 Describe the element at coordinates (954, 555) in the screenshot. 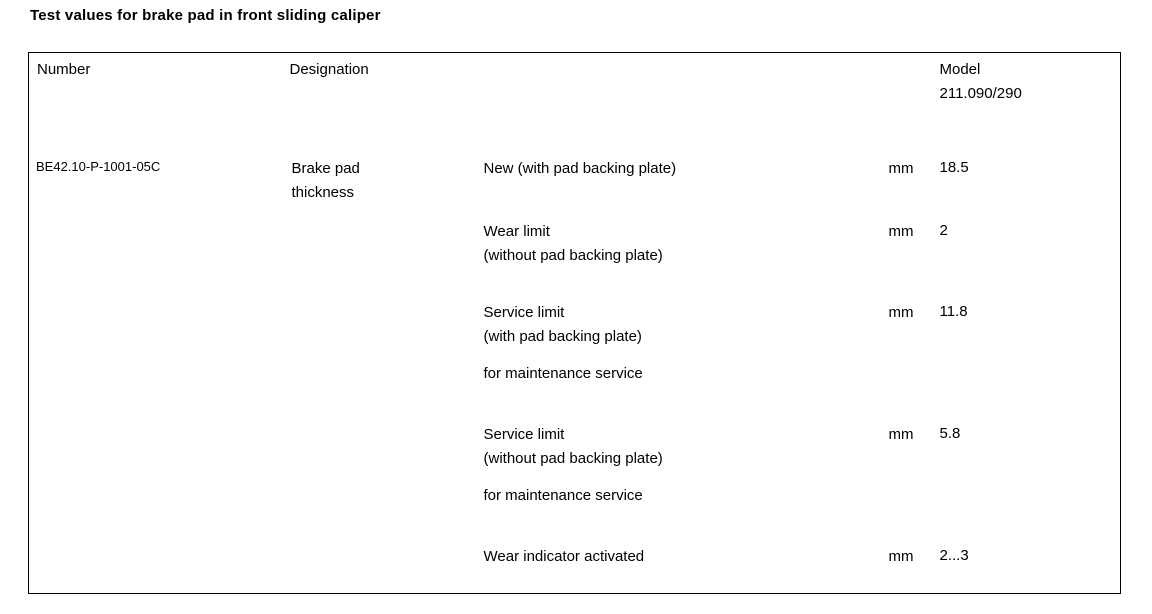

I see `model-value-cell: 2...3` at that location.